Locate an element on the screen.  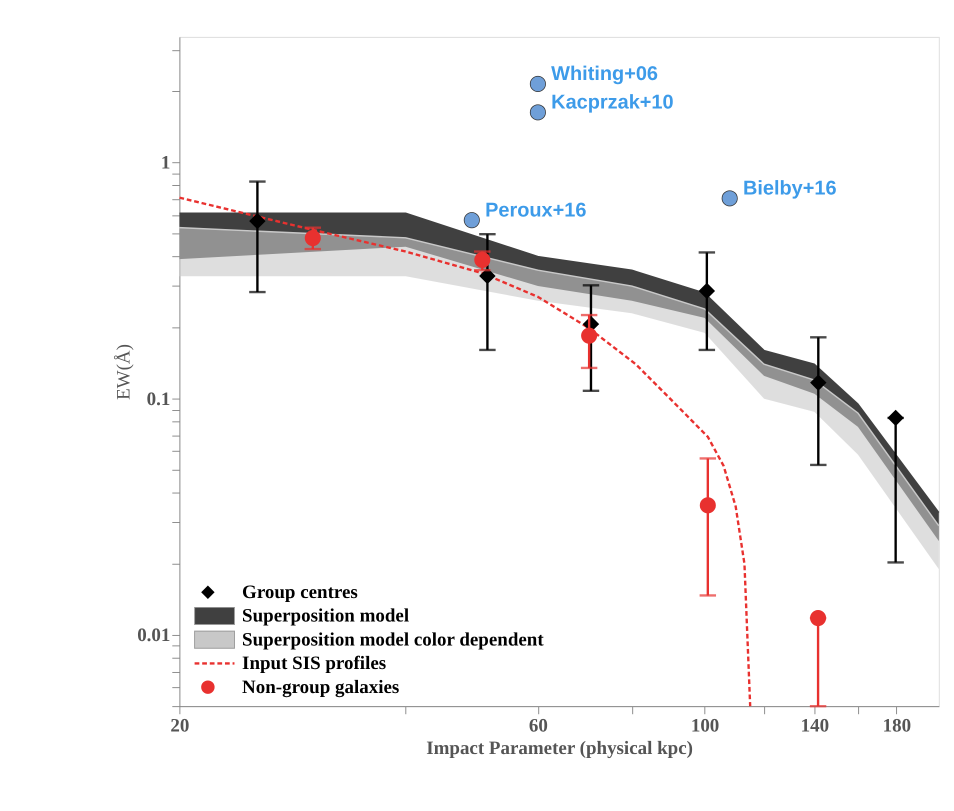
x-tick-label: 180 is located at coordinates (897, 725).